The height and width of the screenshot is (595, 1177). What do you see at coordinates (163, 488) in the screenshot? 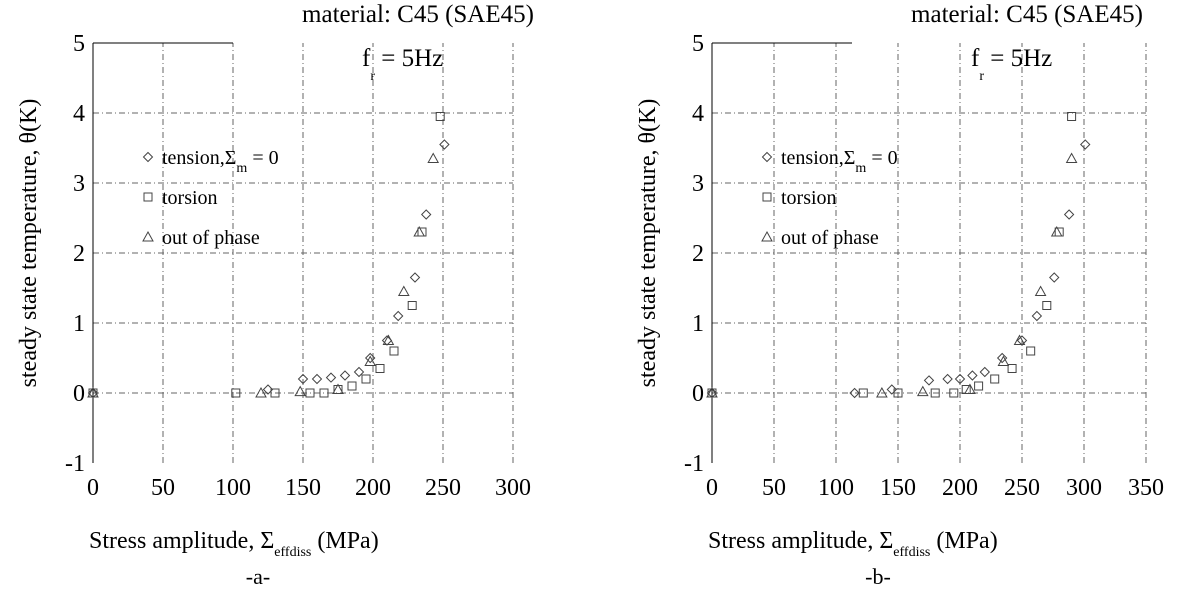
I see `x-tick-label: 50` at bounding box center [163, 488].